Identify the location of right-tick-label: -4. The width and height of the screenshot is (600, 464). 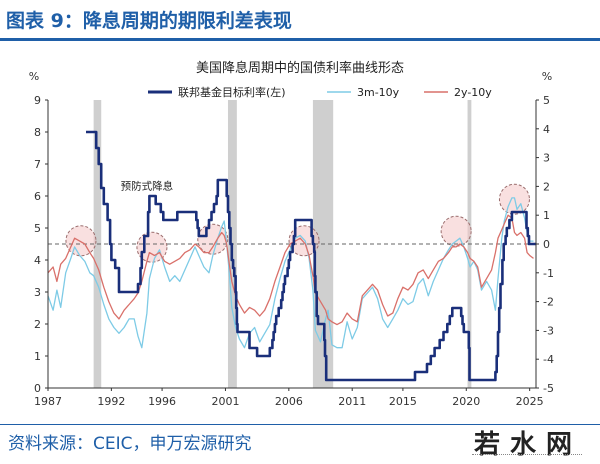
(548, 359).